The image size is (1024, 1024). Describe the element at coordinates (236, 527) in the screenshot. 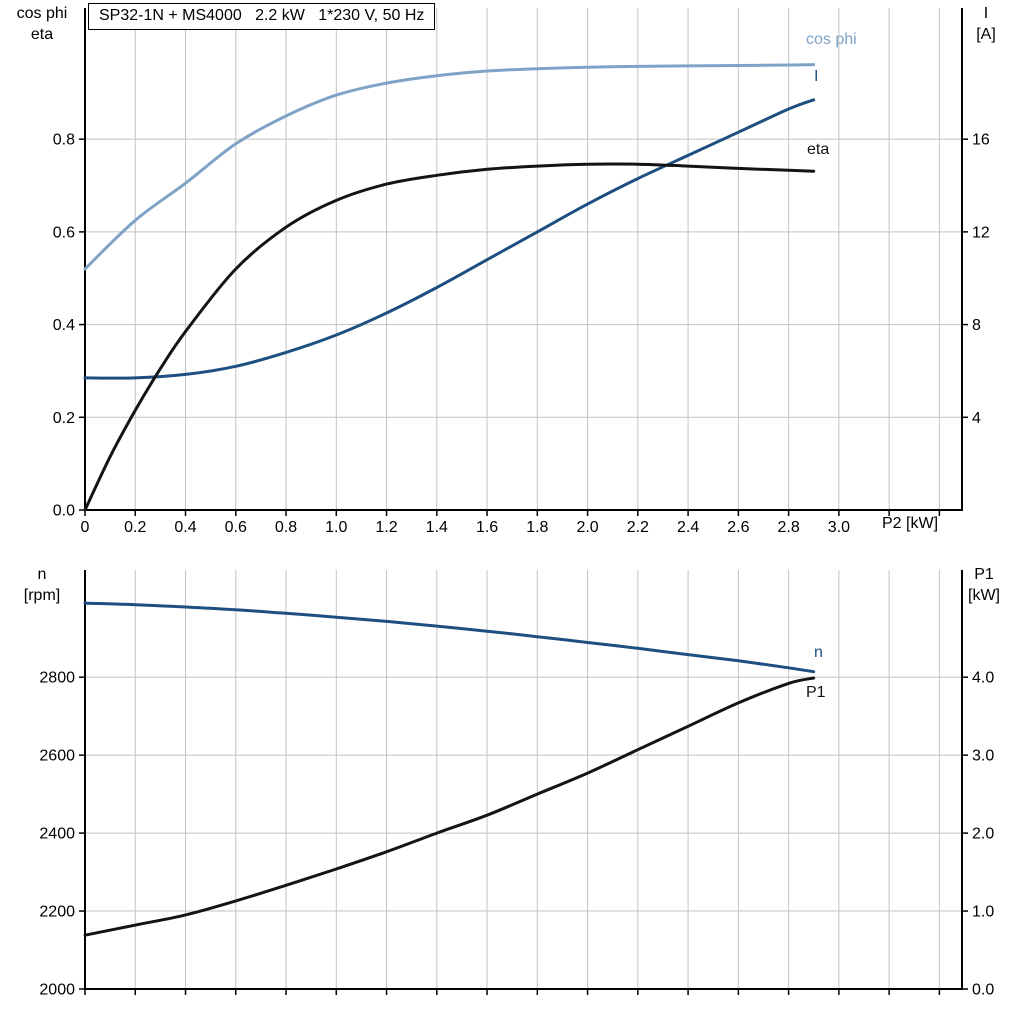

I see `x-tick-label: 0.6` at that location.